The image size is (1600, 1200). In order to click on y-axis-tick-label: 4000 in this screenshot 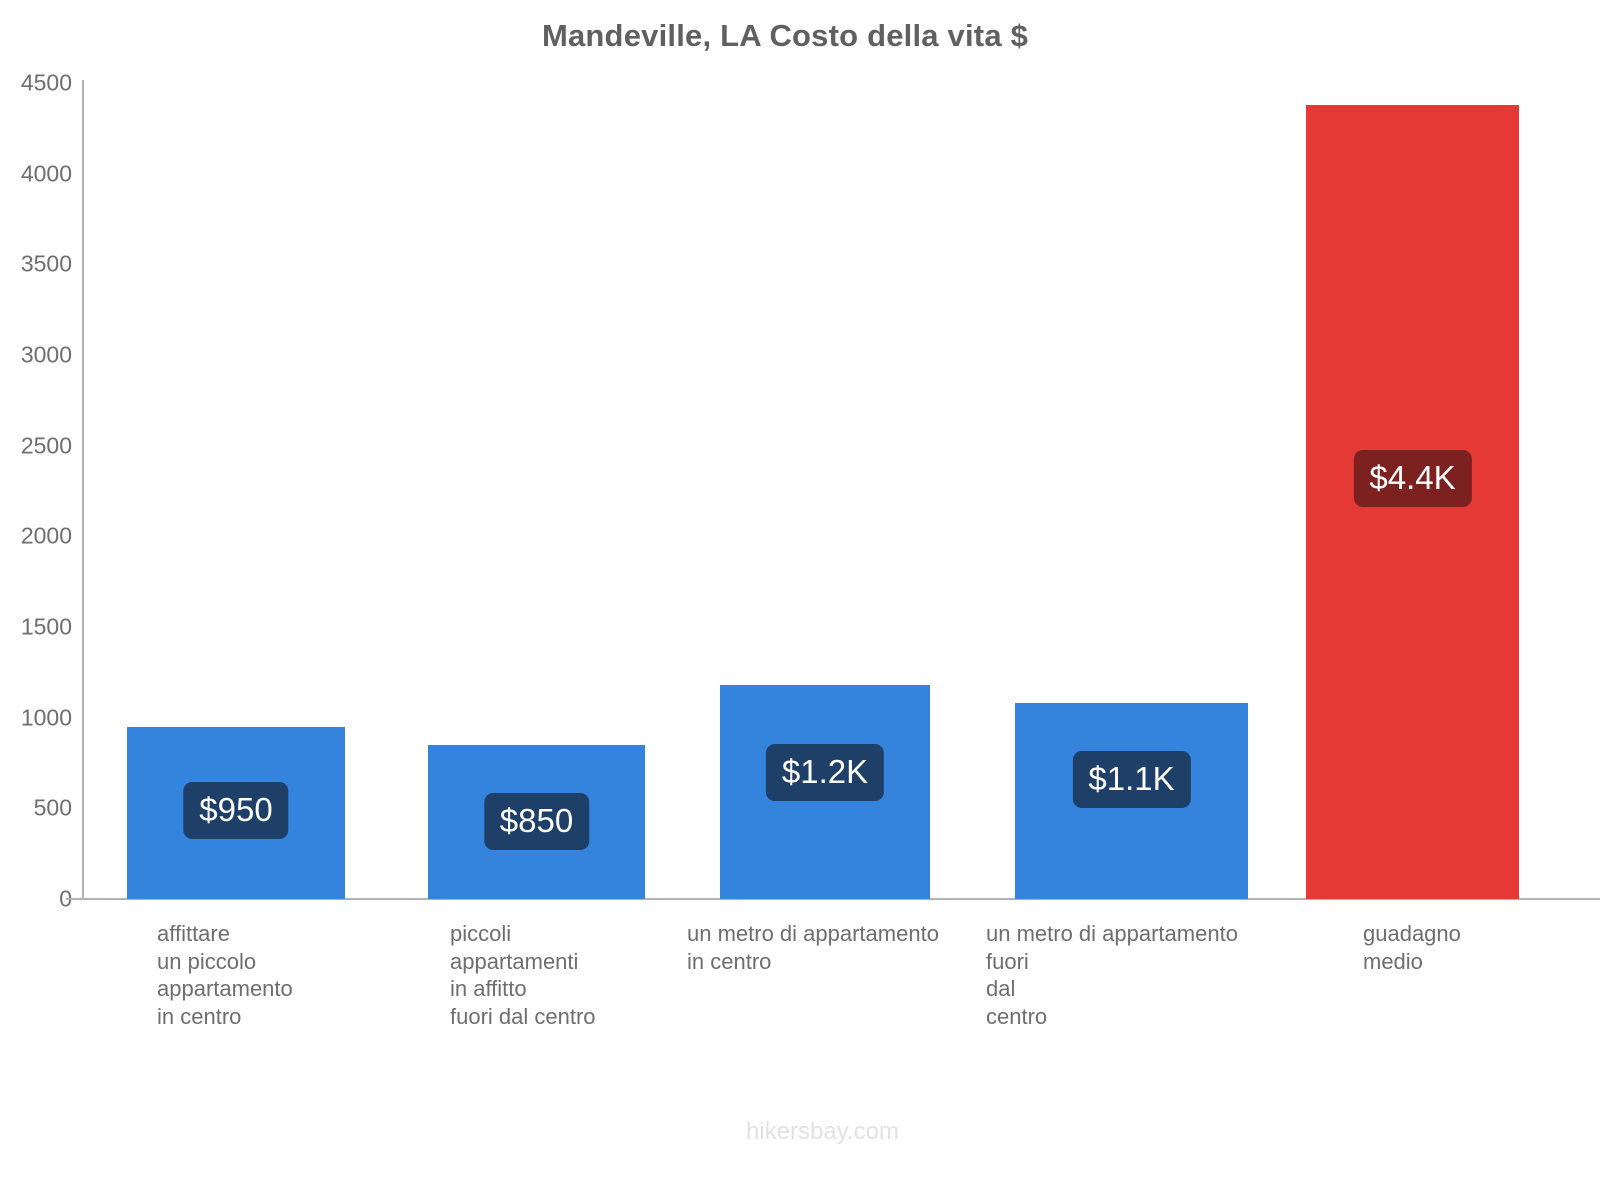, I will do `click(46, 173)`.